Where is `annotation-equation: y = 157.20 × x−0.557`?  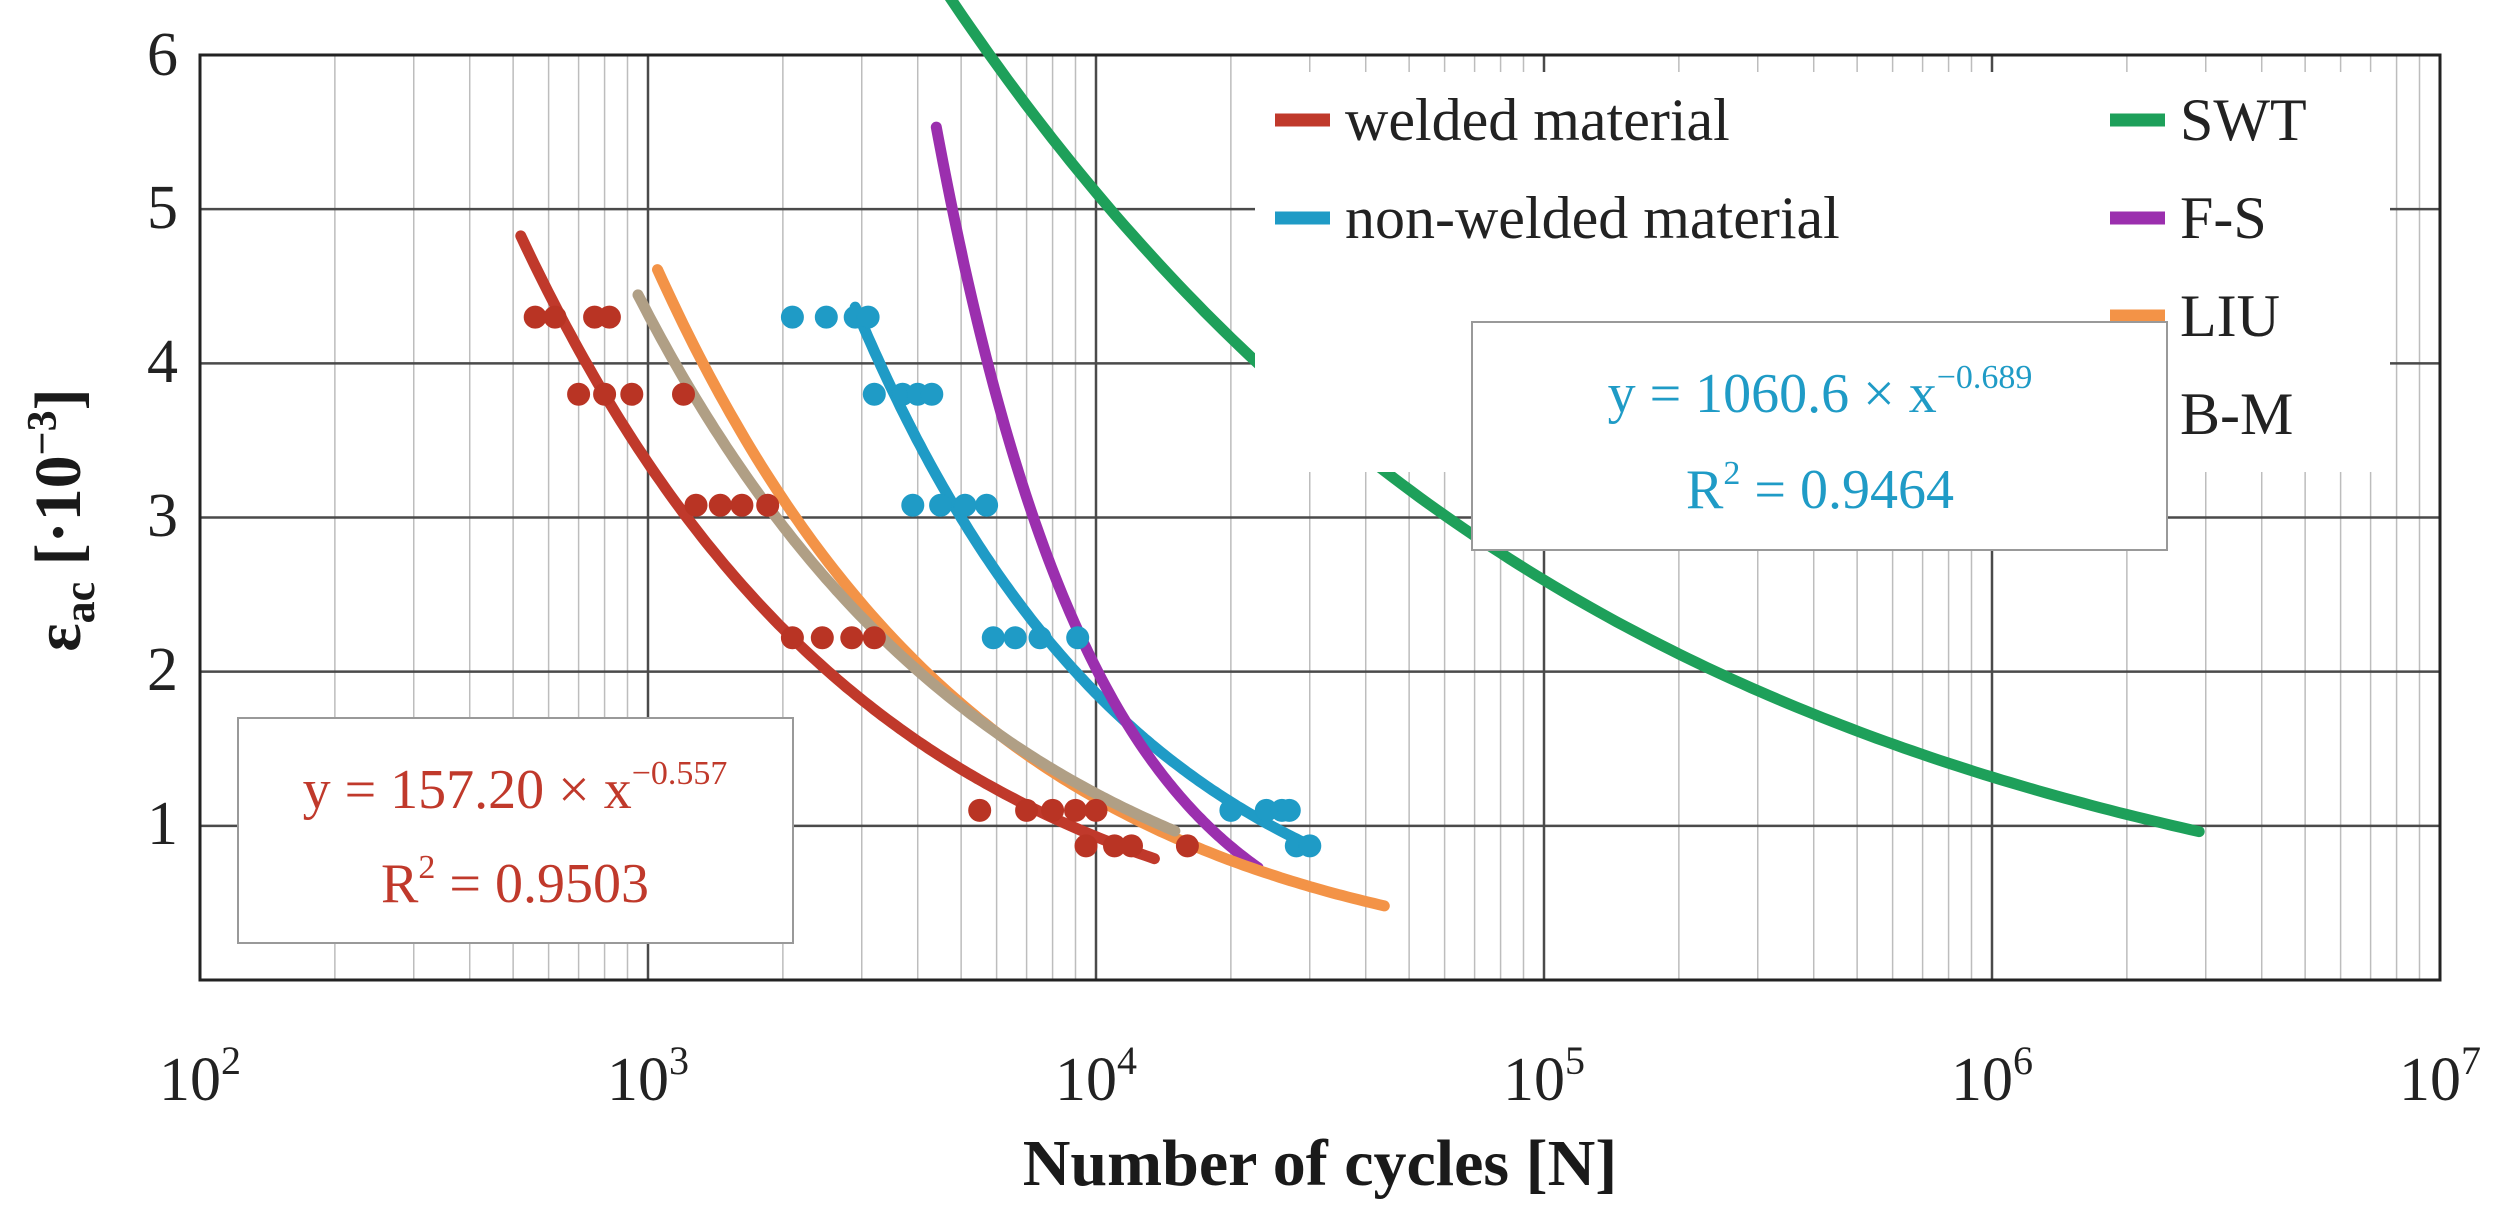
annotation-equation: y = 157.20 × x−0.557 is located at coordinates (515, 788).